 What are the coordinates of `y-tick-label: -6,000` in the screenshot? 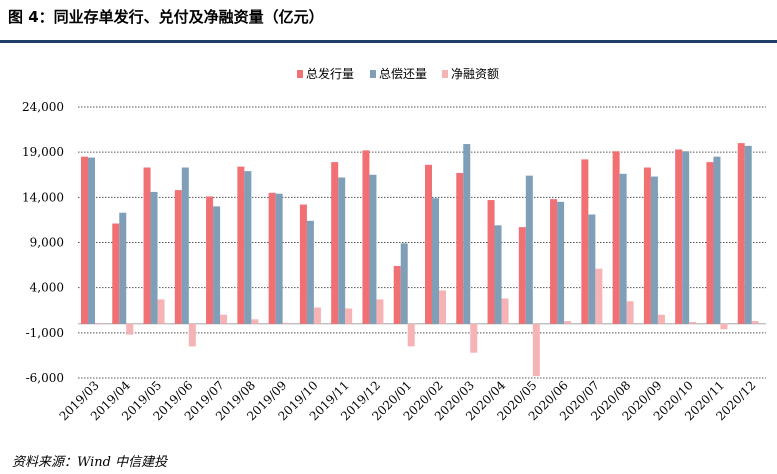 It's located at (45, 378).